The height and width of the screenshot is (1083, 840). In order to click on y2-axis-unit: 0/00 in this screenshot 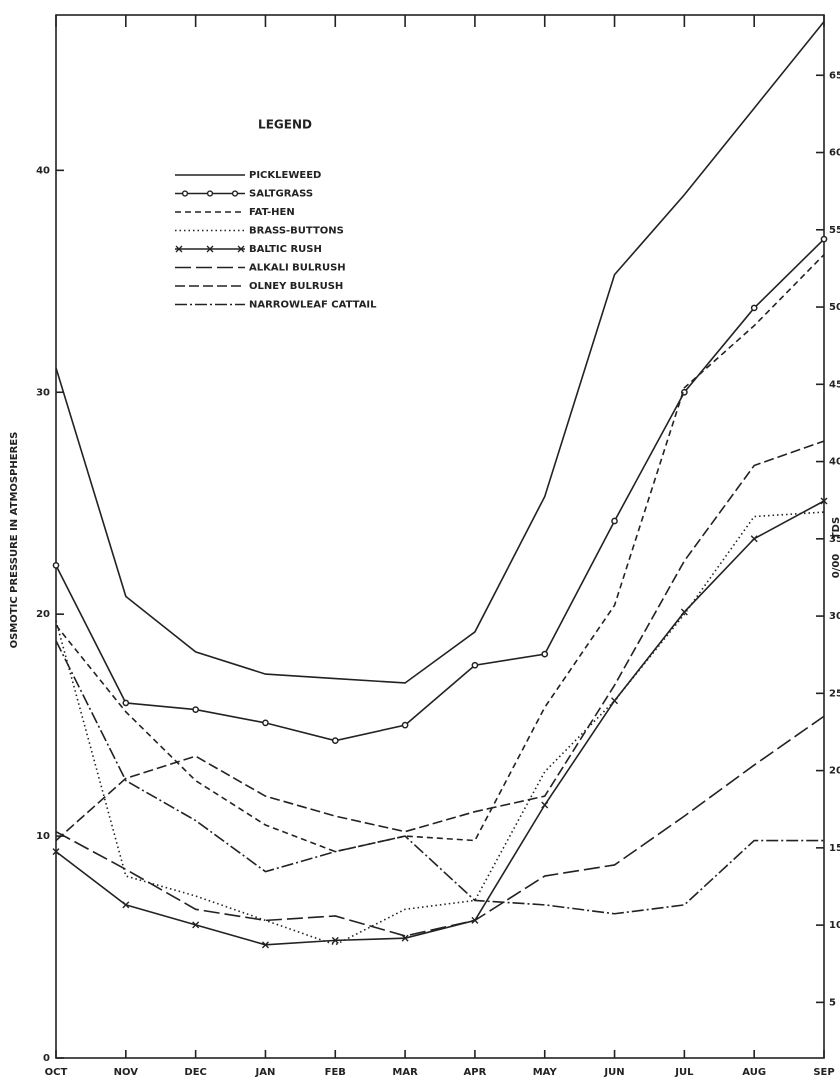, I will do `click(835, 566)`.